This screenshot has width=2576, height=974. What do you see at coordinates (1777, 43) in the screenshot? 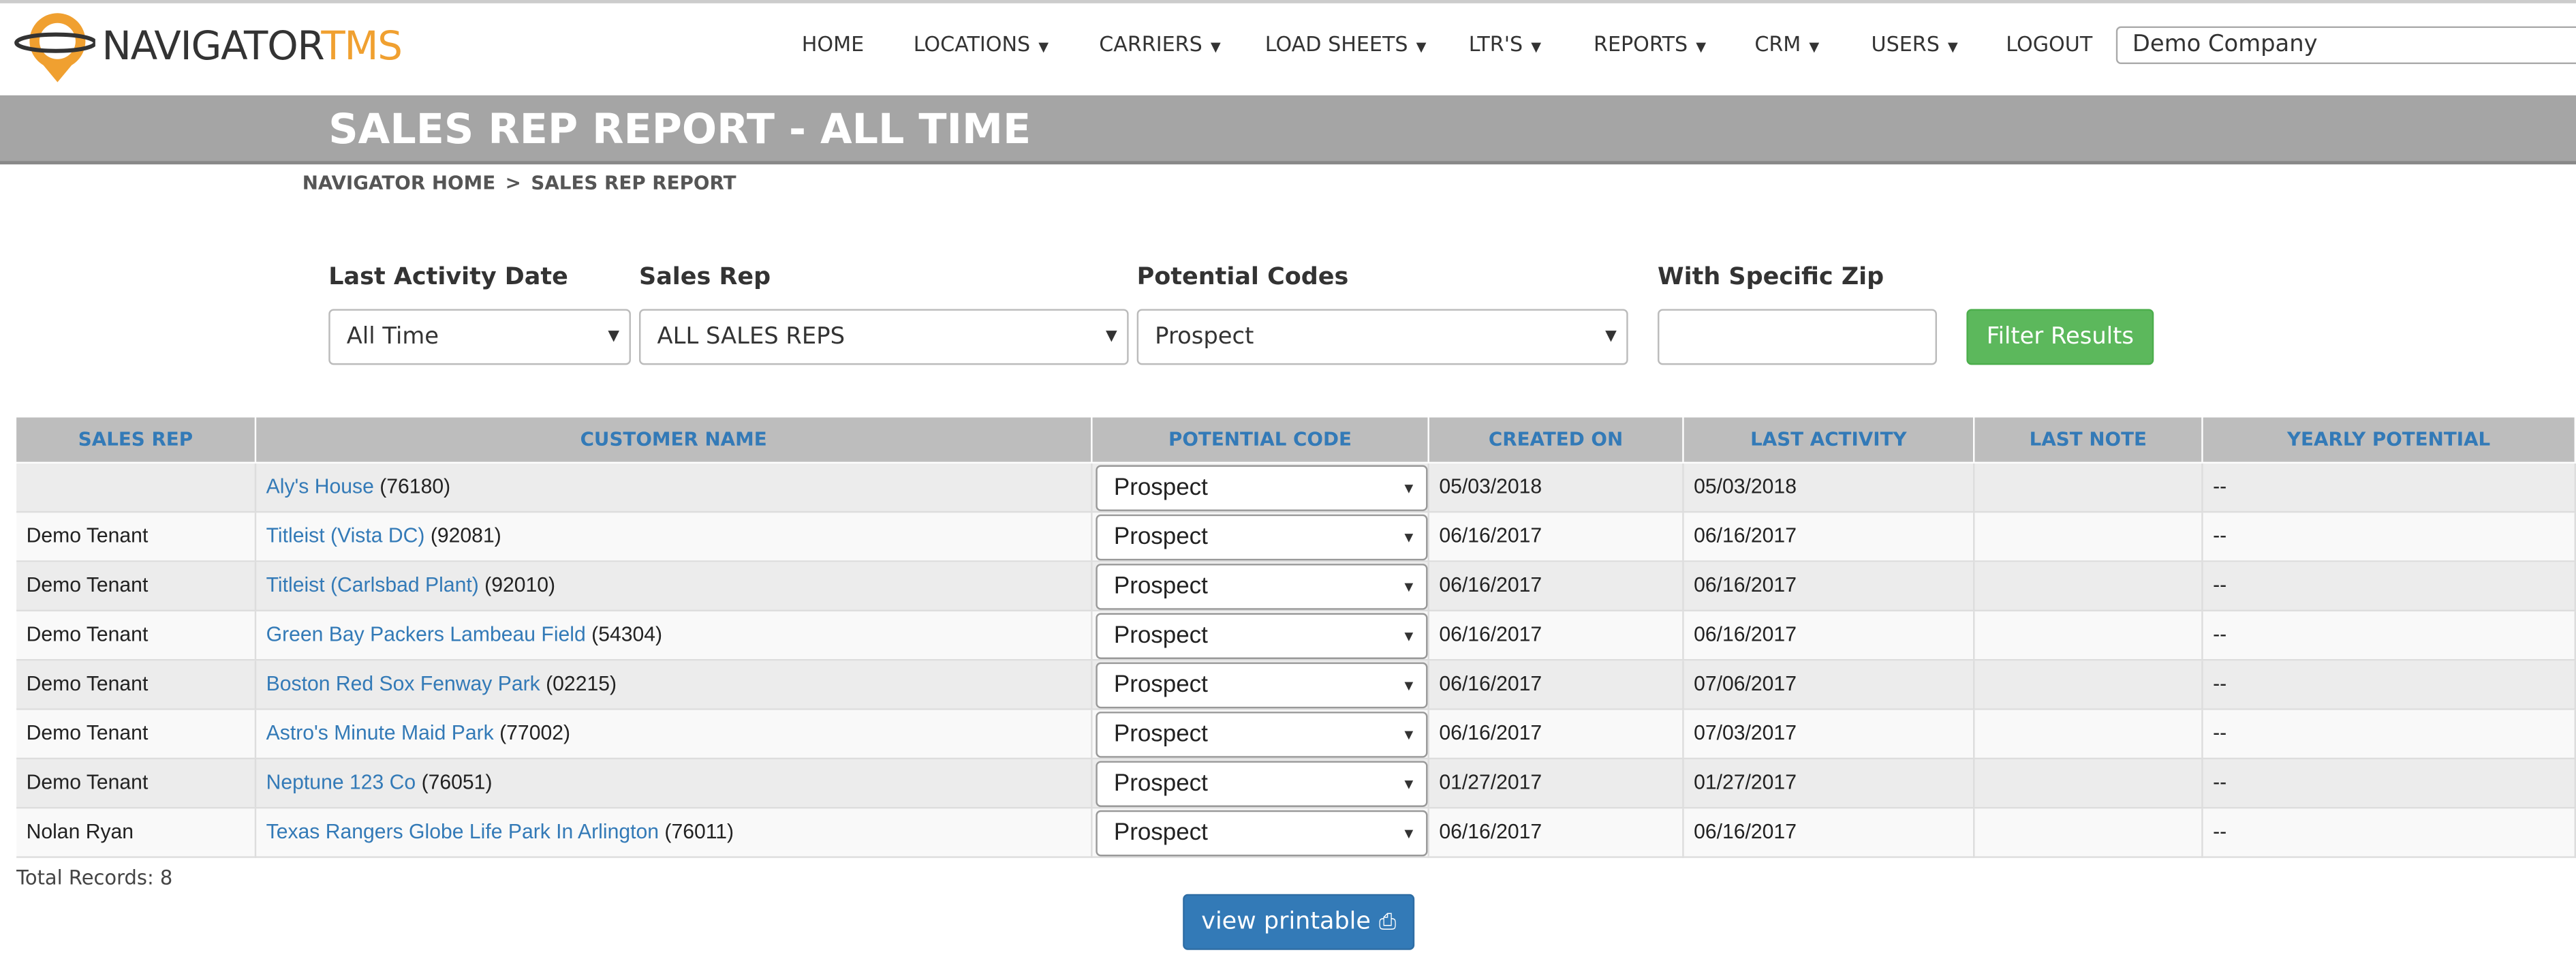
I see `nav-label: CRM` at bounding box center [1777, 43].